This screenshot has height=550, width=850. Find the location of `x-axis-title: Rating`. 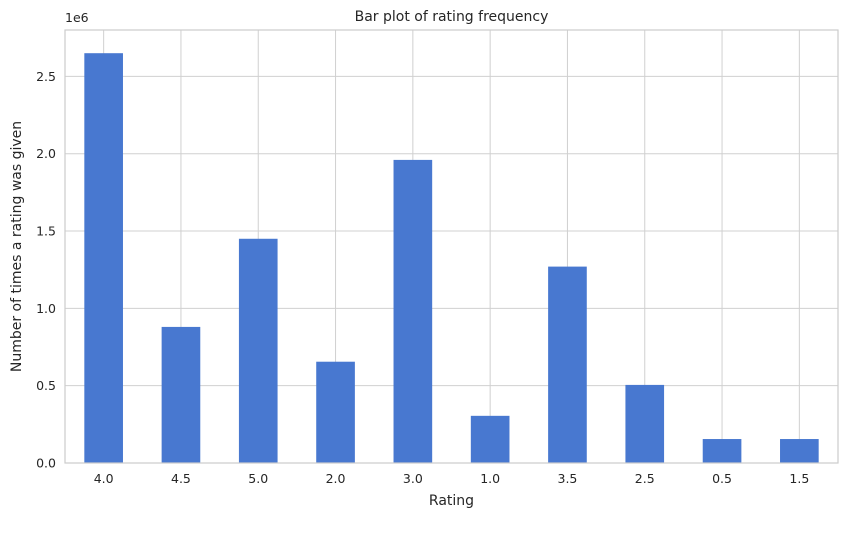

x-axis-title: Rating is located at coordinates (451, 501).